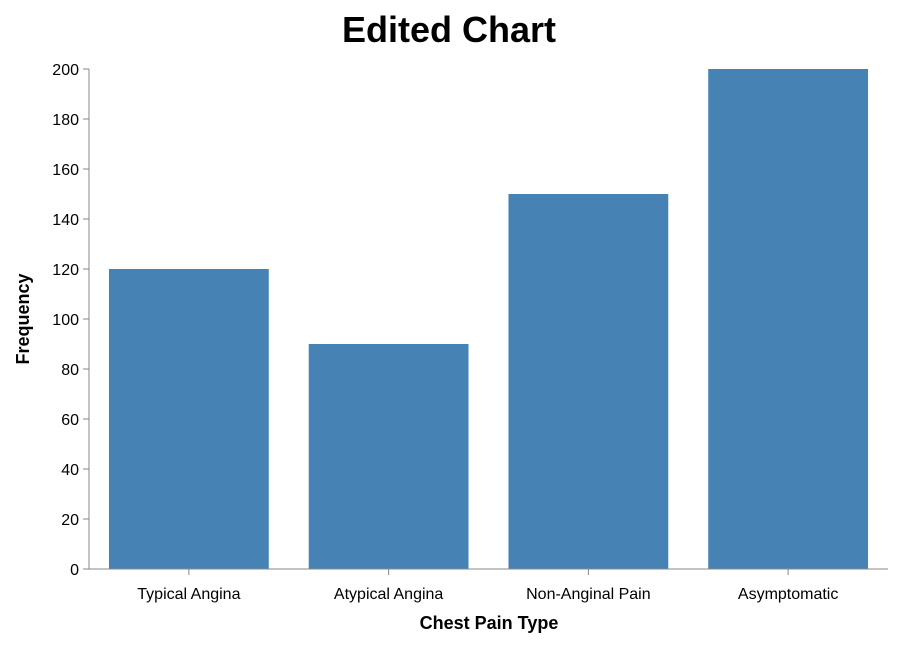  What do you see at coordinates (489, 623) in the screenshot?
I see `x-axis-title: Chest Pain Type` at bounding box center [489, 623].